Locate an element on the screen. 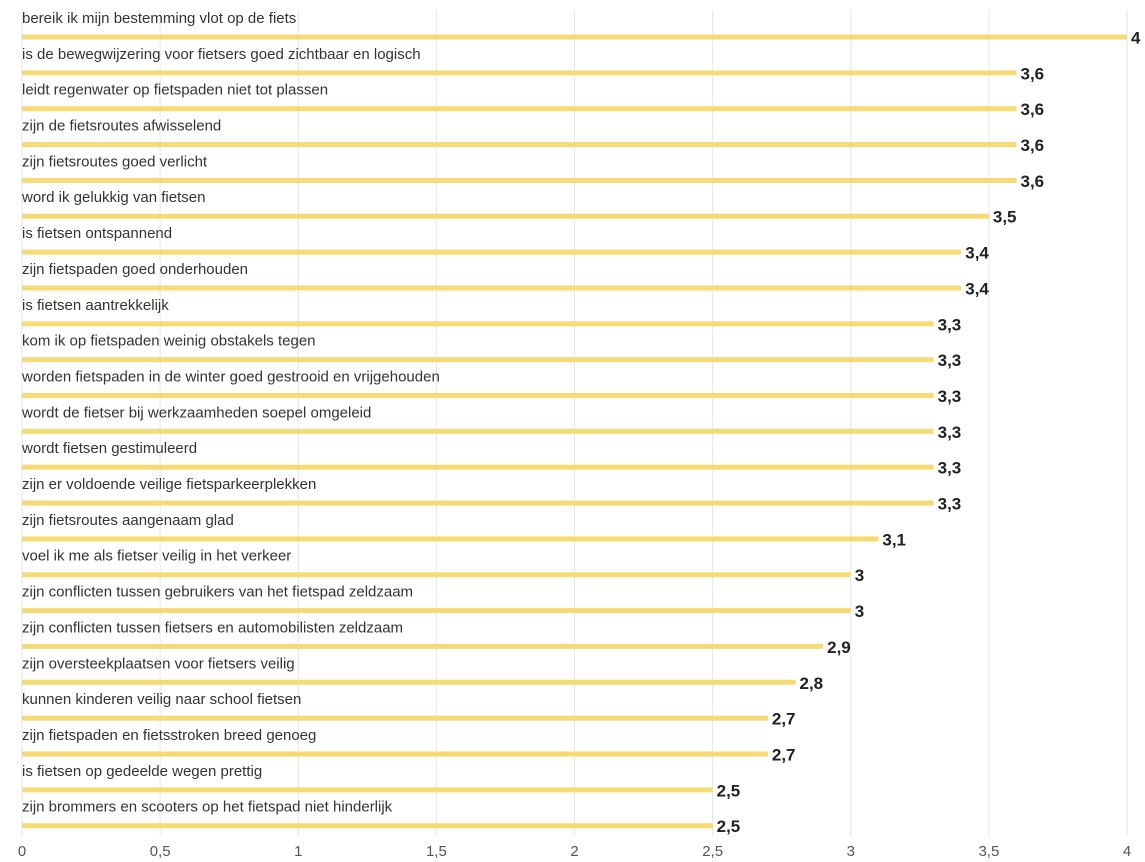 The image size is (1145, 862). category-label: is fietsen op gedeelde wegen prettig is located at coordinates (142, 771).